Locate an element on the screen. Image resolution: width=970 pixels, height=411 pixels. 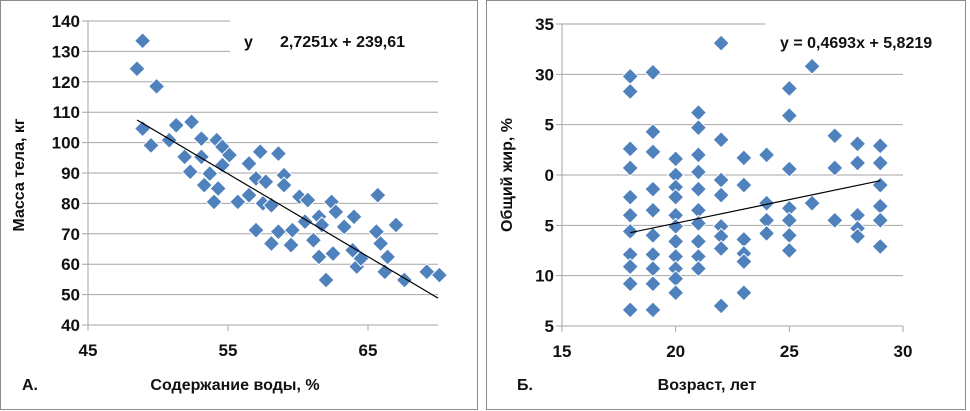
y-tick-label: 80 is located at coordinates (70, 203).